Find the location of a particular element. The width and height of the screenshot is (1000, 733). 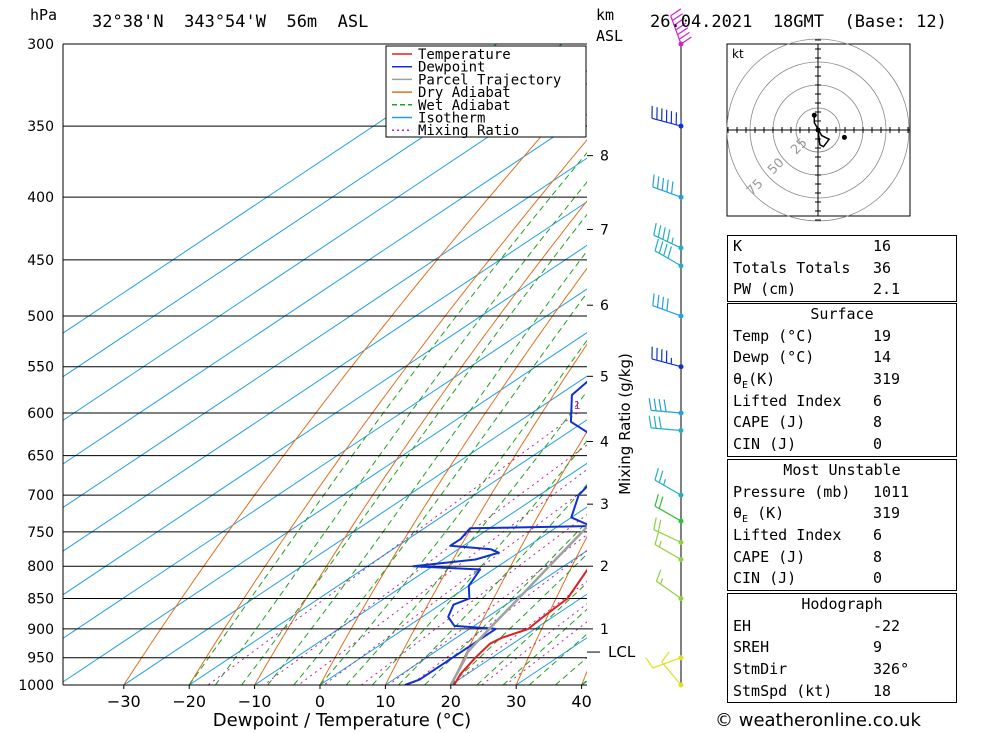

pressure-tick-label: 500 is located at coordinates (40, 317).